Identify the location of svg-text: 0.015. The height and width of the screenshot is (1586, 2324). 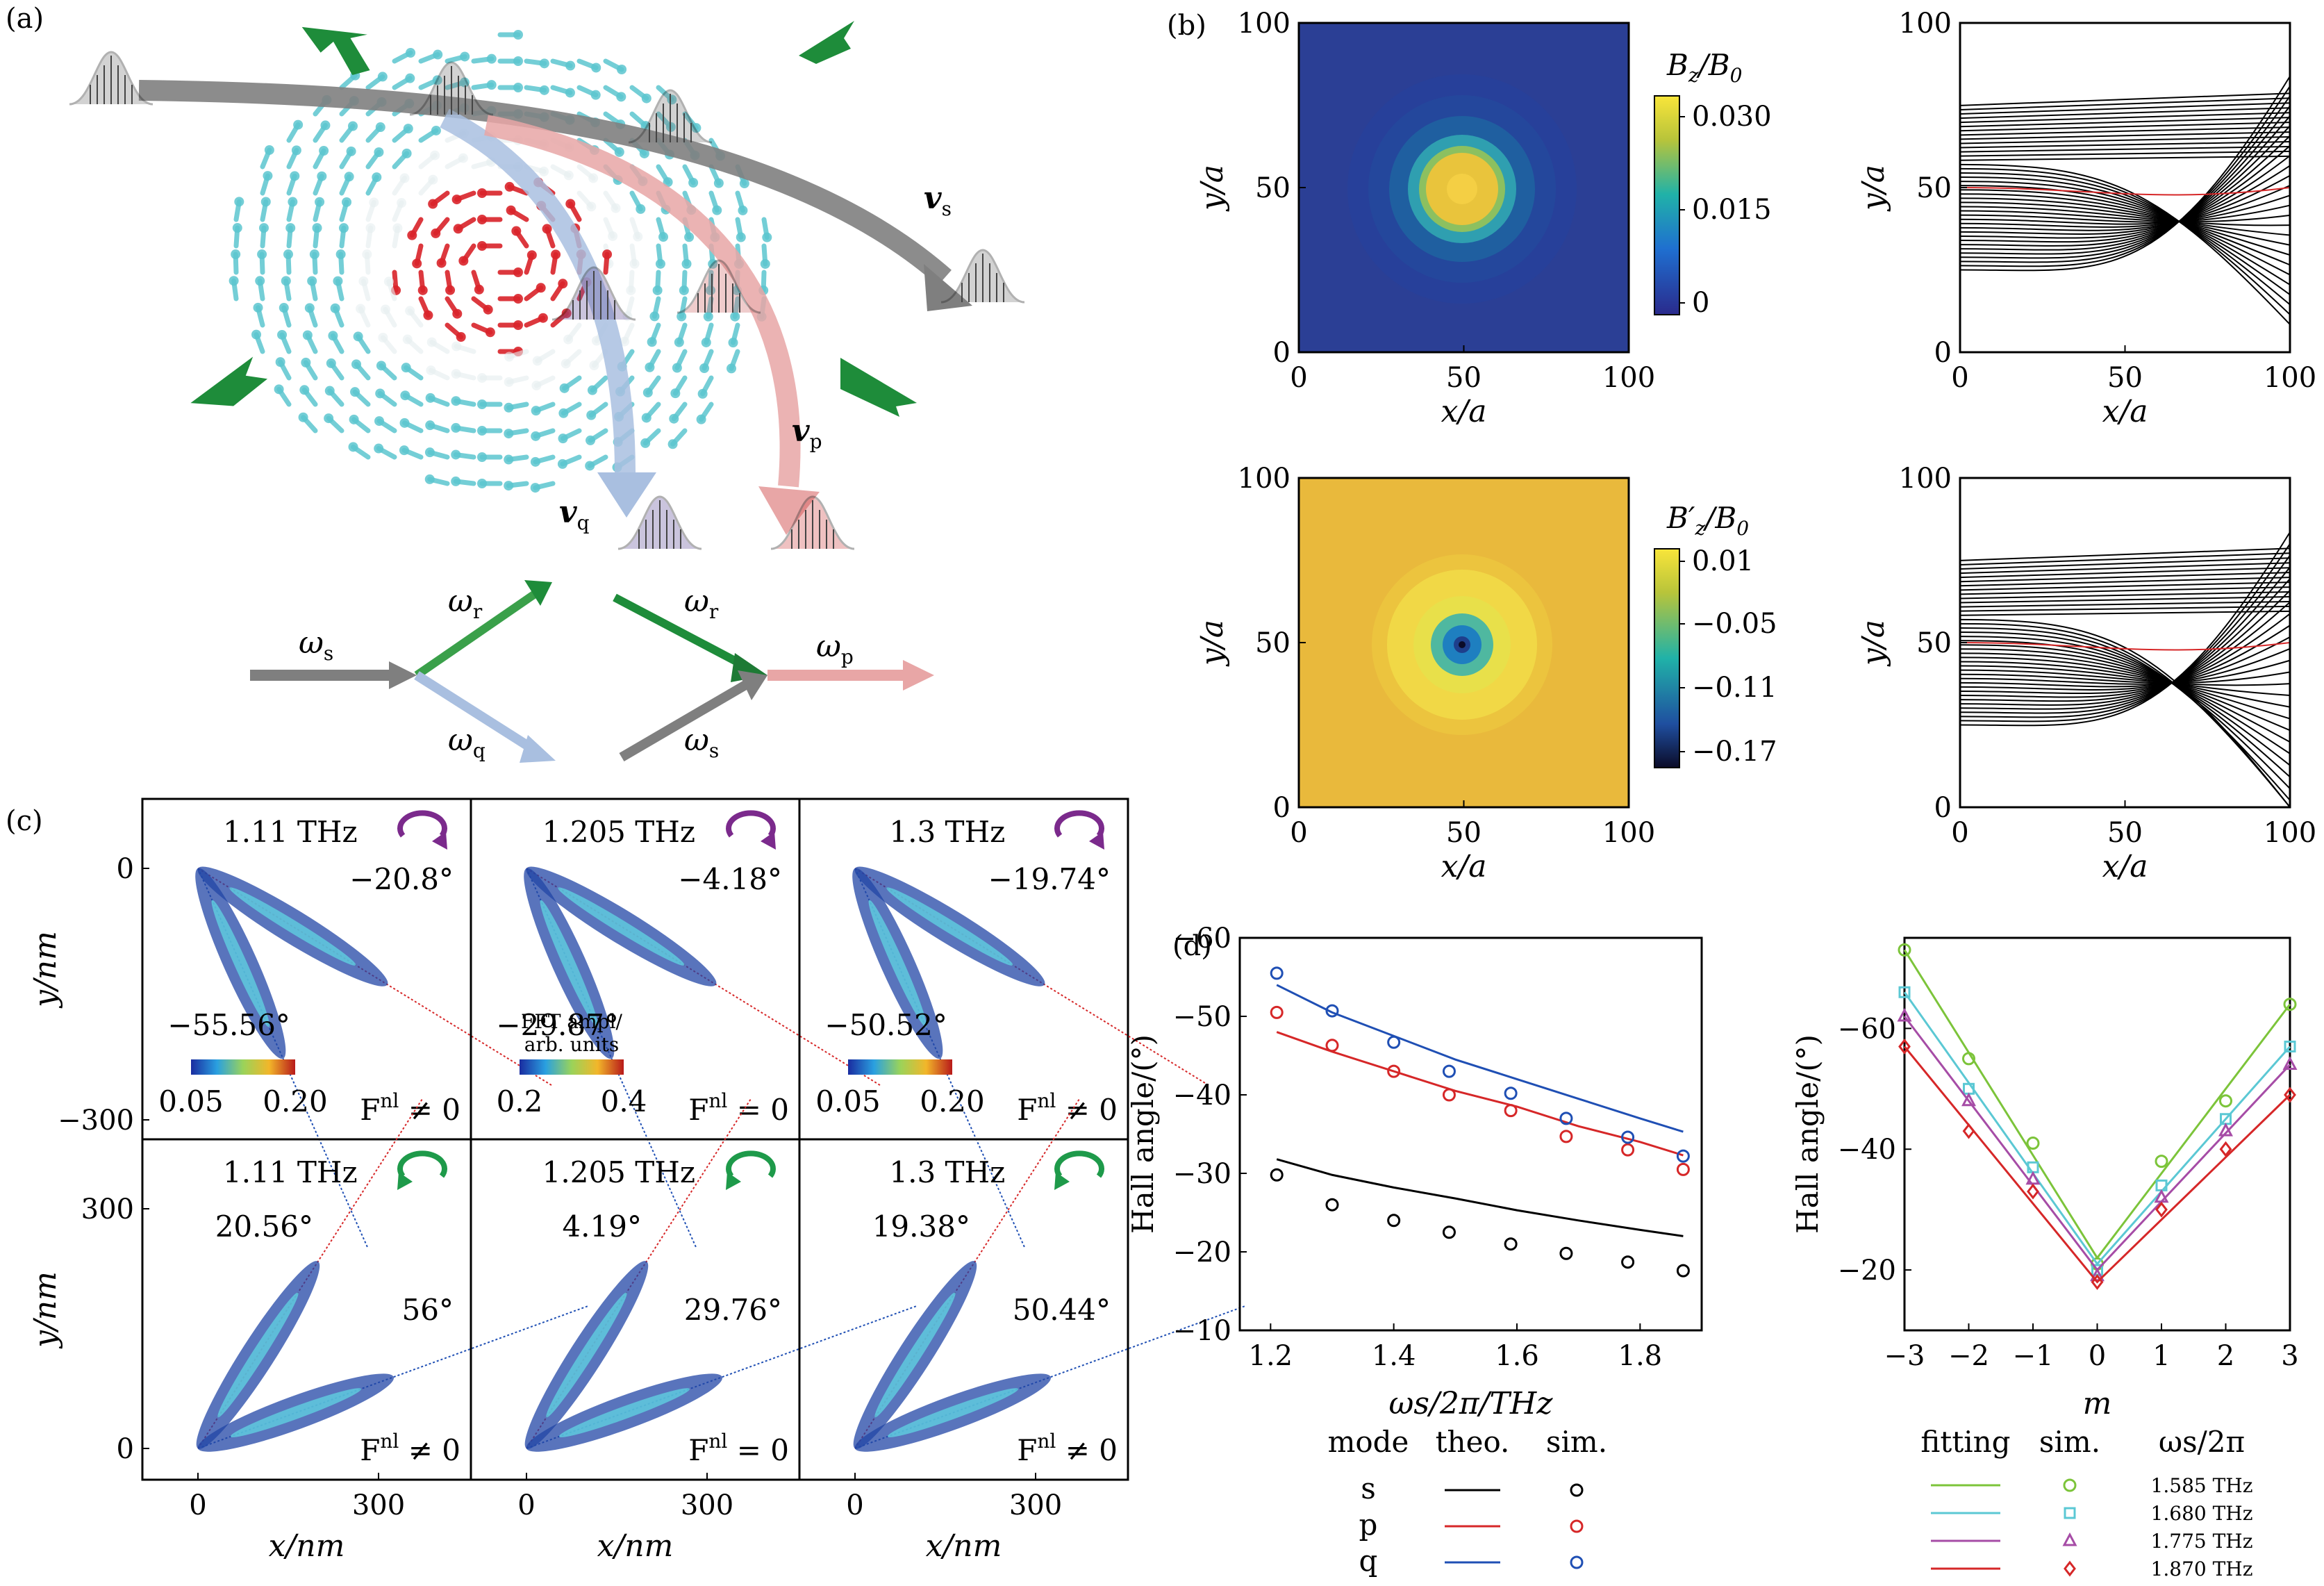
(1732, 210).